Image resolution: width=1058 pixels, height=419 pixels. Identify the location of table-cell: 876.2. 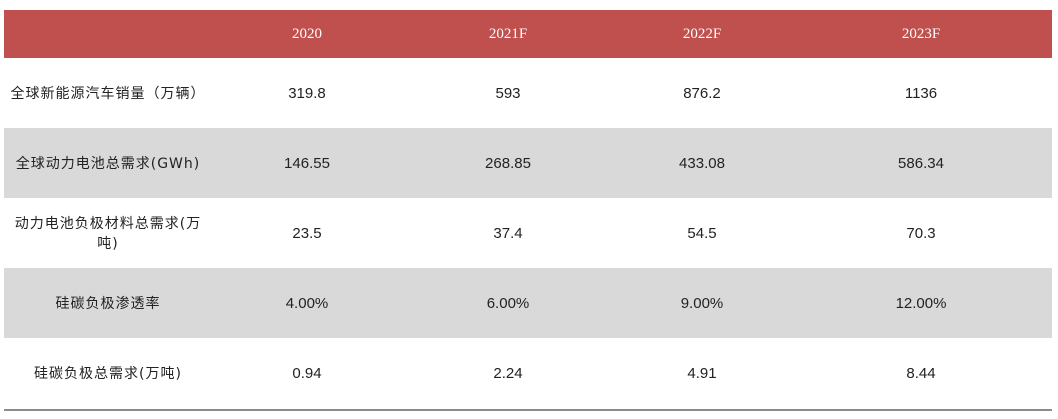
(702, 93).